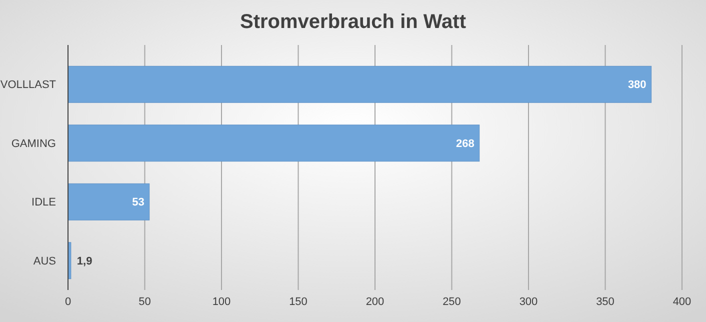  I want to click on y-tick-label: IDLE, so click(44, 202).